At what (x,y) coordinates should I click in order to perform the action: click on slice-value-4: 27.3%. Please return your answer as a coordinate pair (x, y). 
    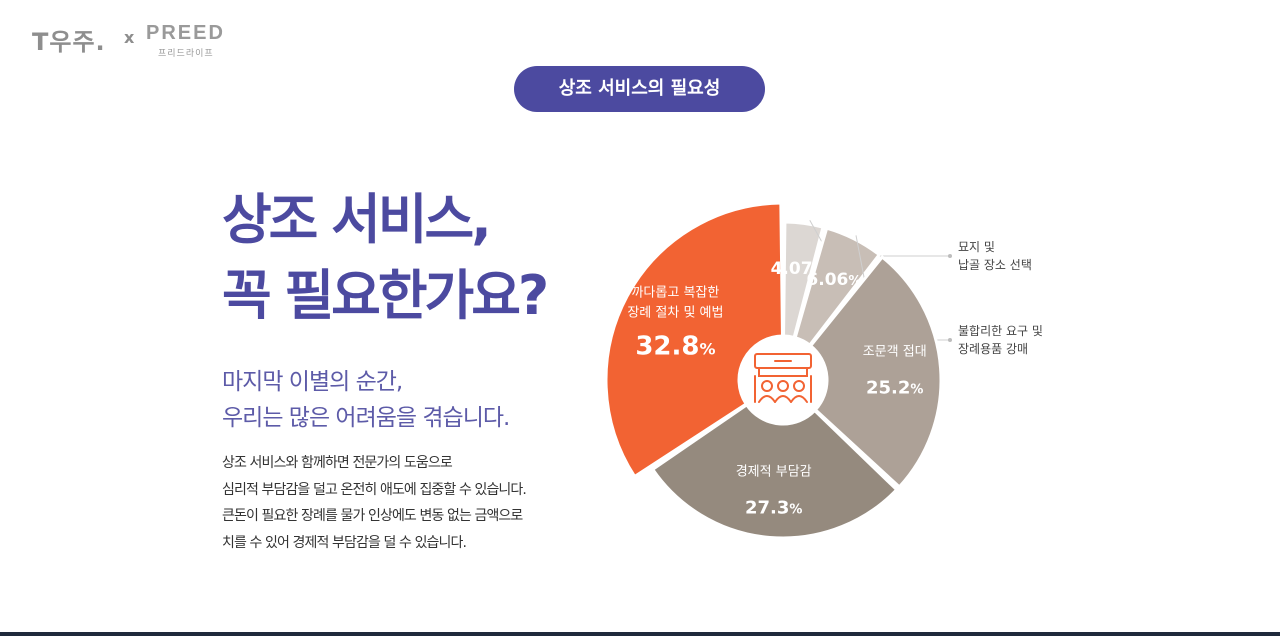
    Looking at the image, I should click on (773, 508).